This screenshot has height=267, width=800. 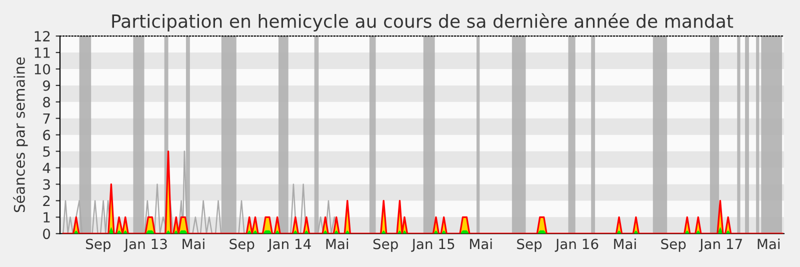 What do you see at coordinates (20, 134) in the screenshot?
I see `y-axis-title: Séances par semaine` at bounding box center [20, 134].